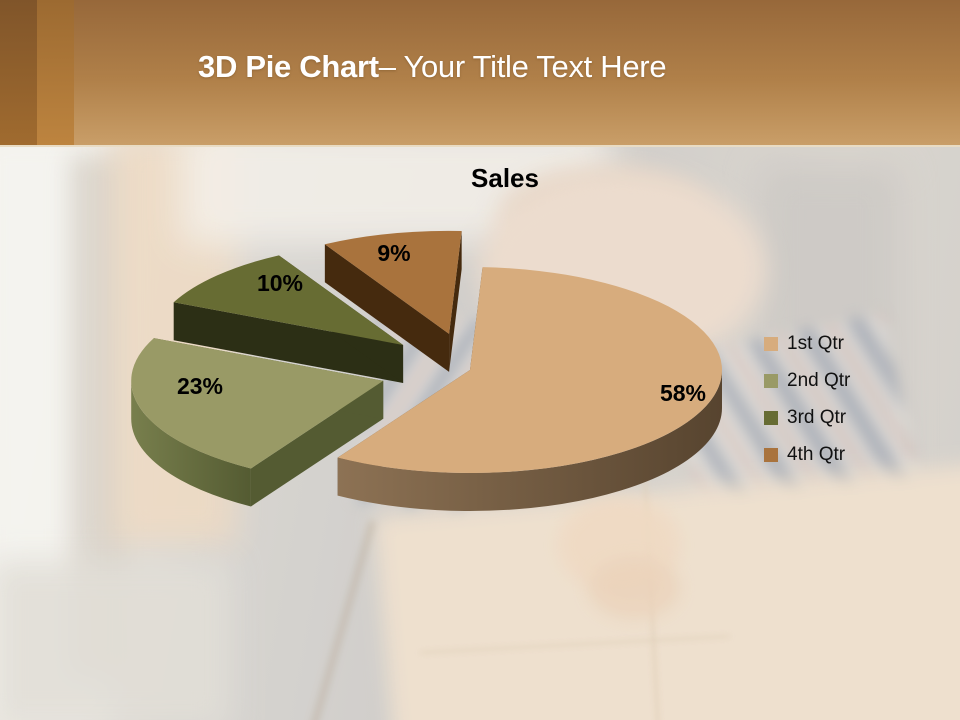 Image resolution: width=960 pixels, height=720 pixels. Describe the element at coordinates (280, 283) in the screenshot. I see `pie-percent-label: 10%` at that location.